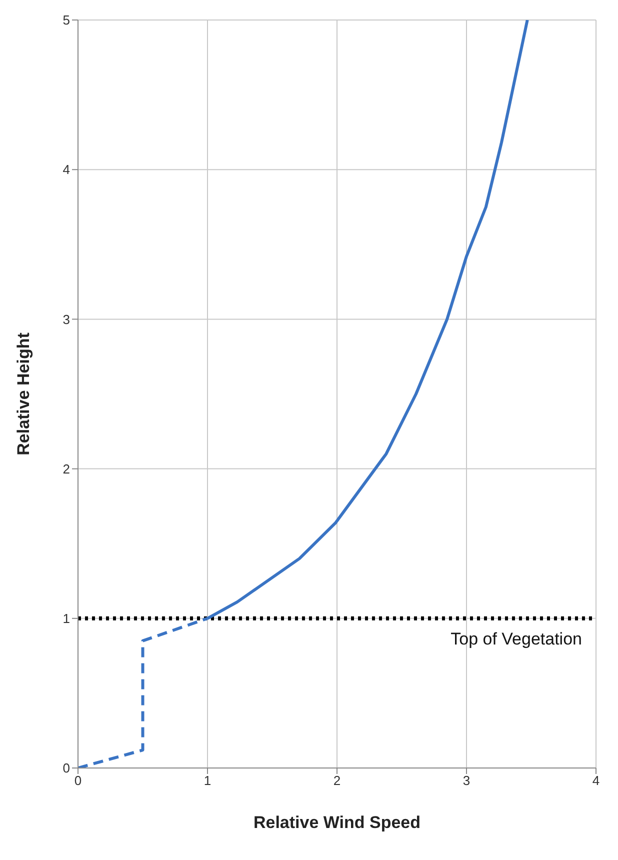 The image size is (618, 860). What do you see at coordinates (66, 468) in the screenshot?
I see `y-tick-label: 2` at bounding box center [66, 468].